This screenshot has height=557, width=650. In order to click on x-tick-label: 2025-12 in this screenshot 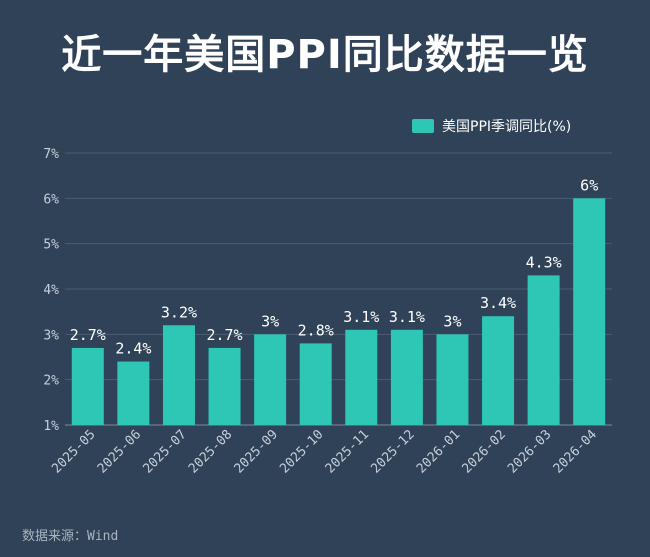, I will do `click(392, 451)`.